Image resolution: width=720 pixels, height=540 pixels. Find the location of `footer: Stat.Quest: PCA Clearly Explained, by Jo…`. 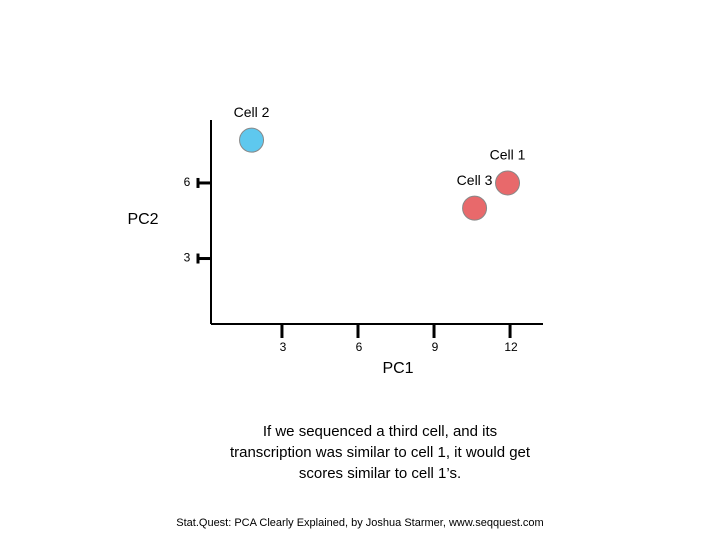

footer: Stat.Quest: PCA Clearly Explained, by Jo… is located at coordinates (359, 523).